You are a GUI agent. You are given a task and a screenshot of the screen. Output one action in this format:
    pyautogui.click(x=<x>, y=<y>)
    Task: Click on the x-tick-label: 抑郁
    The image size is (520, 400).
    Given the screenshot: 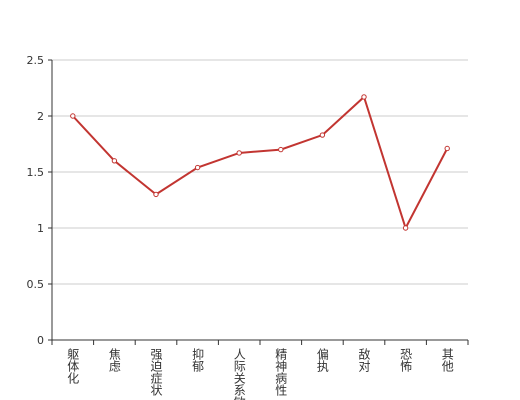 What is the action you would take?
    pyautogui.click(x=198, y=360)
    